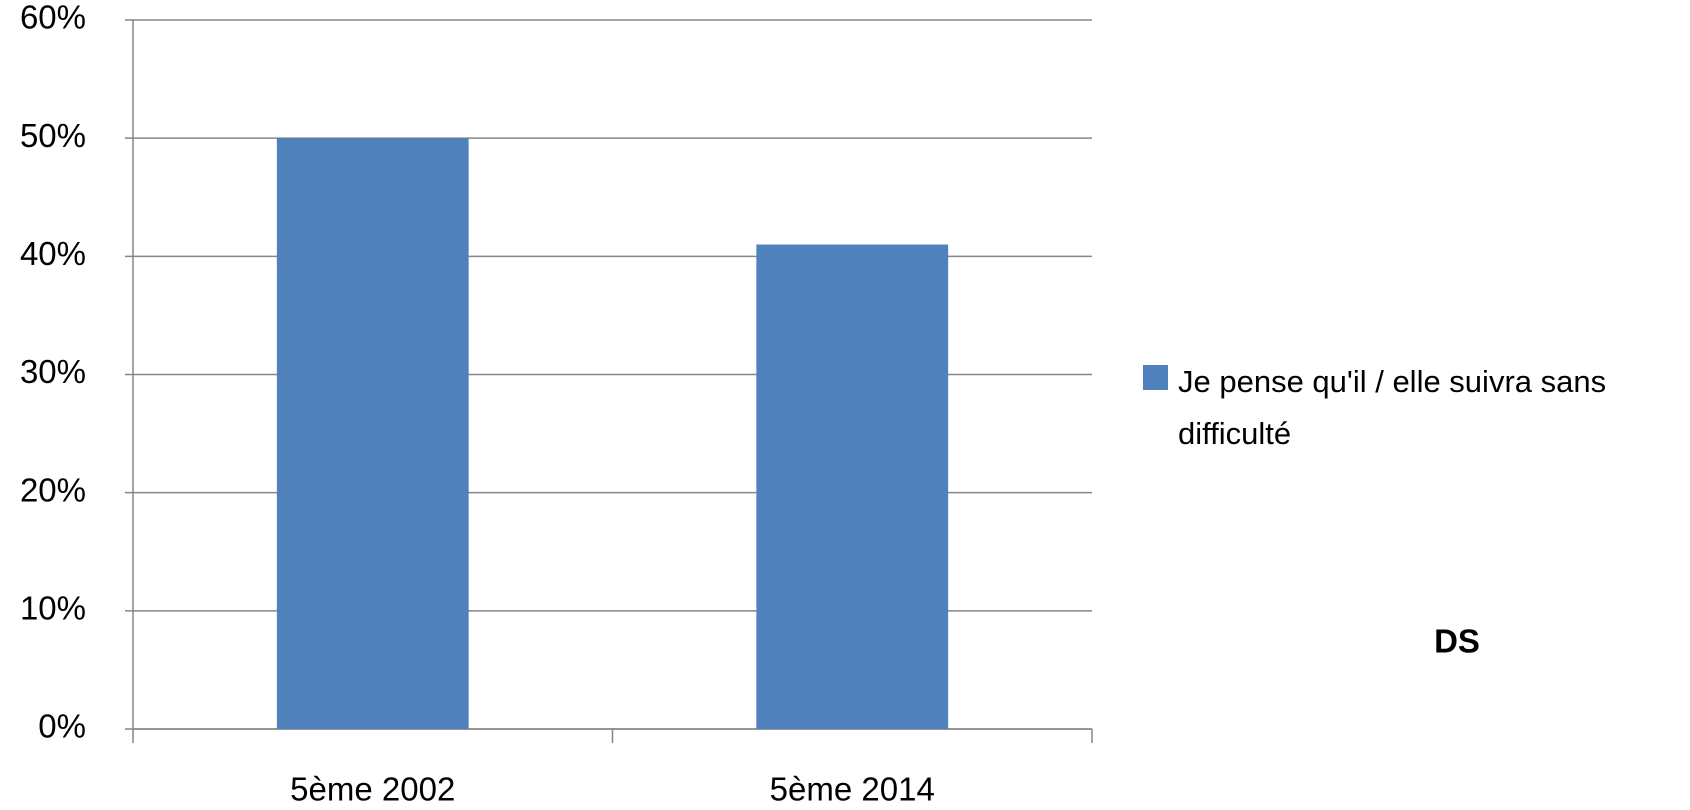 The image size is (1690, 810). What do you see at coordinates (852, 789) in the screenshot?
I see `x-tick-label: 5ème 2014` at bounding box center [852, 789].